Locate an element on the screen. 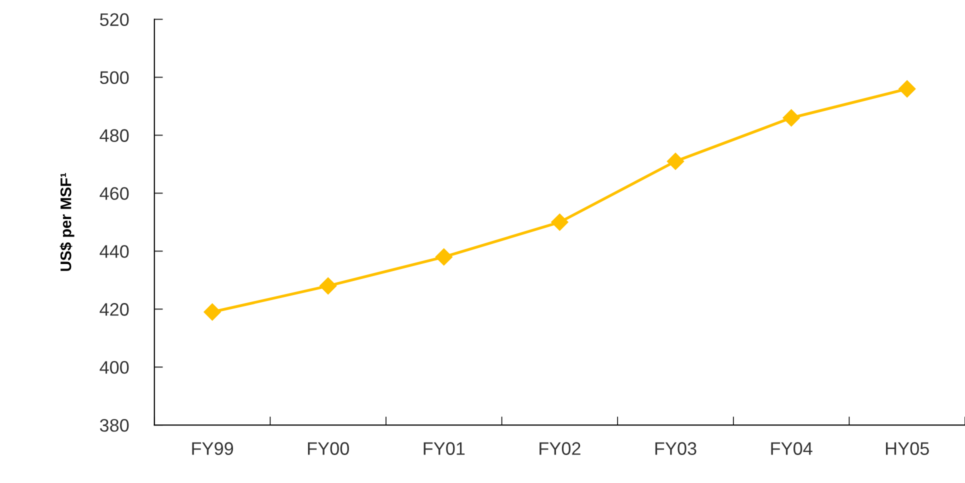 The image size is (965, 483). y-tick-label: 520 is located at coordinates (114, 19).